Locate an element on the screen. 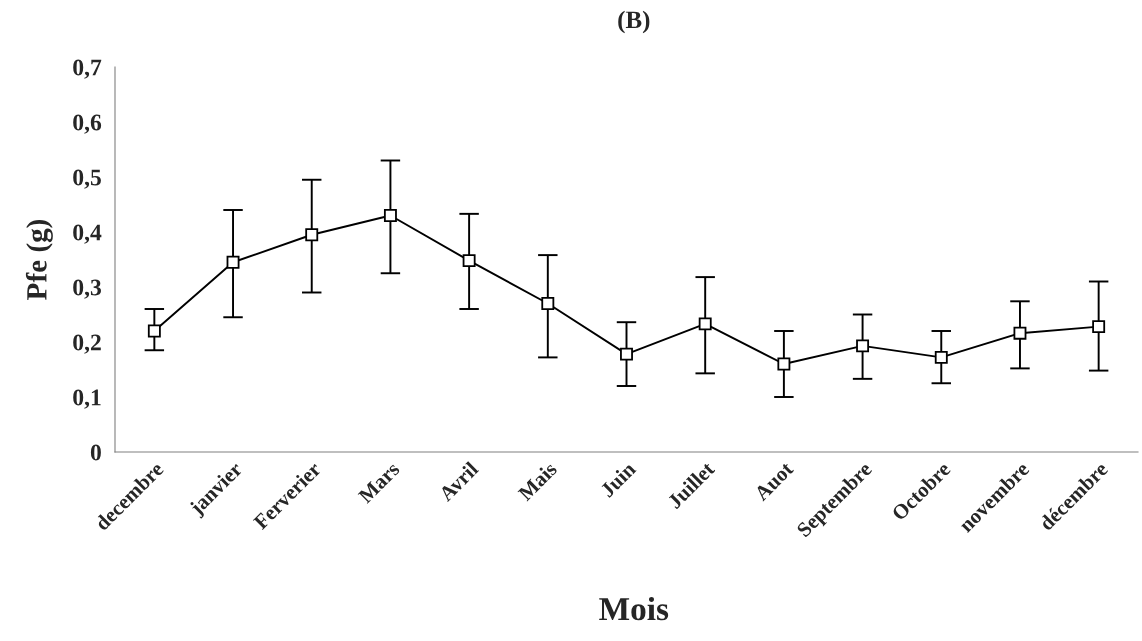  chart-title: (B) is located at coordinates (634, 22).